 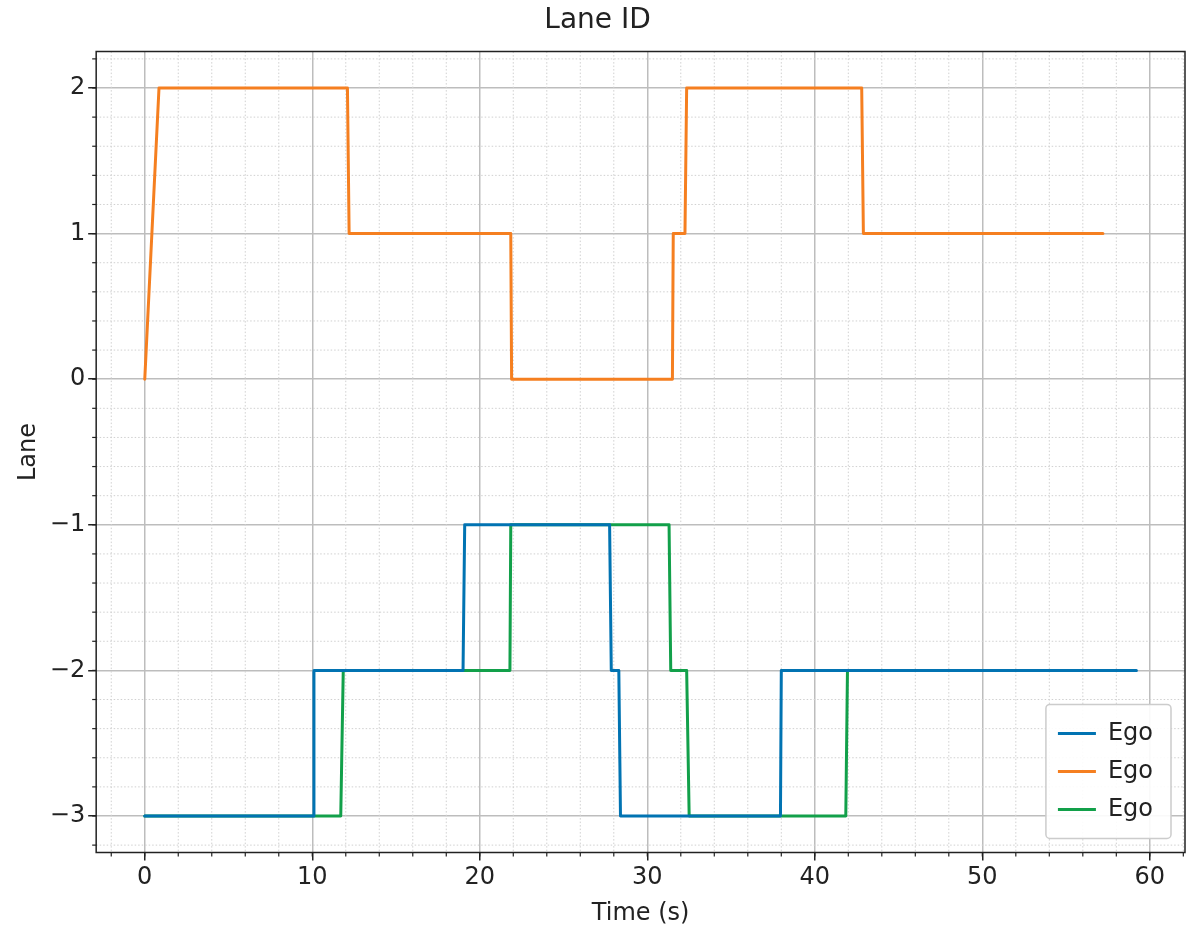 I want to click on x-tick-label: 0, so click(x=145, y=876).